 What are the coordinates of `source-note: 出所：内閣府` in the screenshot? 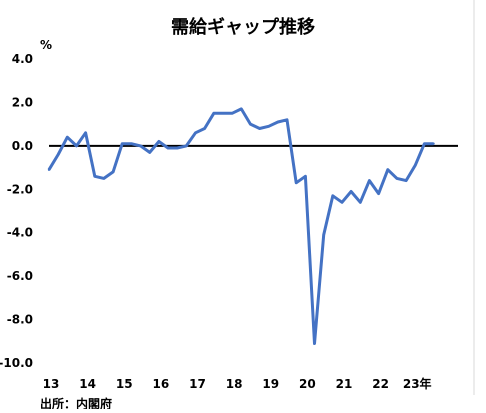 It's located at (76, 402).